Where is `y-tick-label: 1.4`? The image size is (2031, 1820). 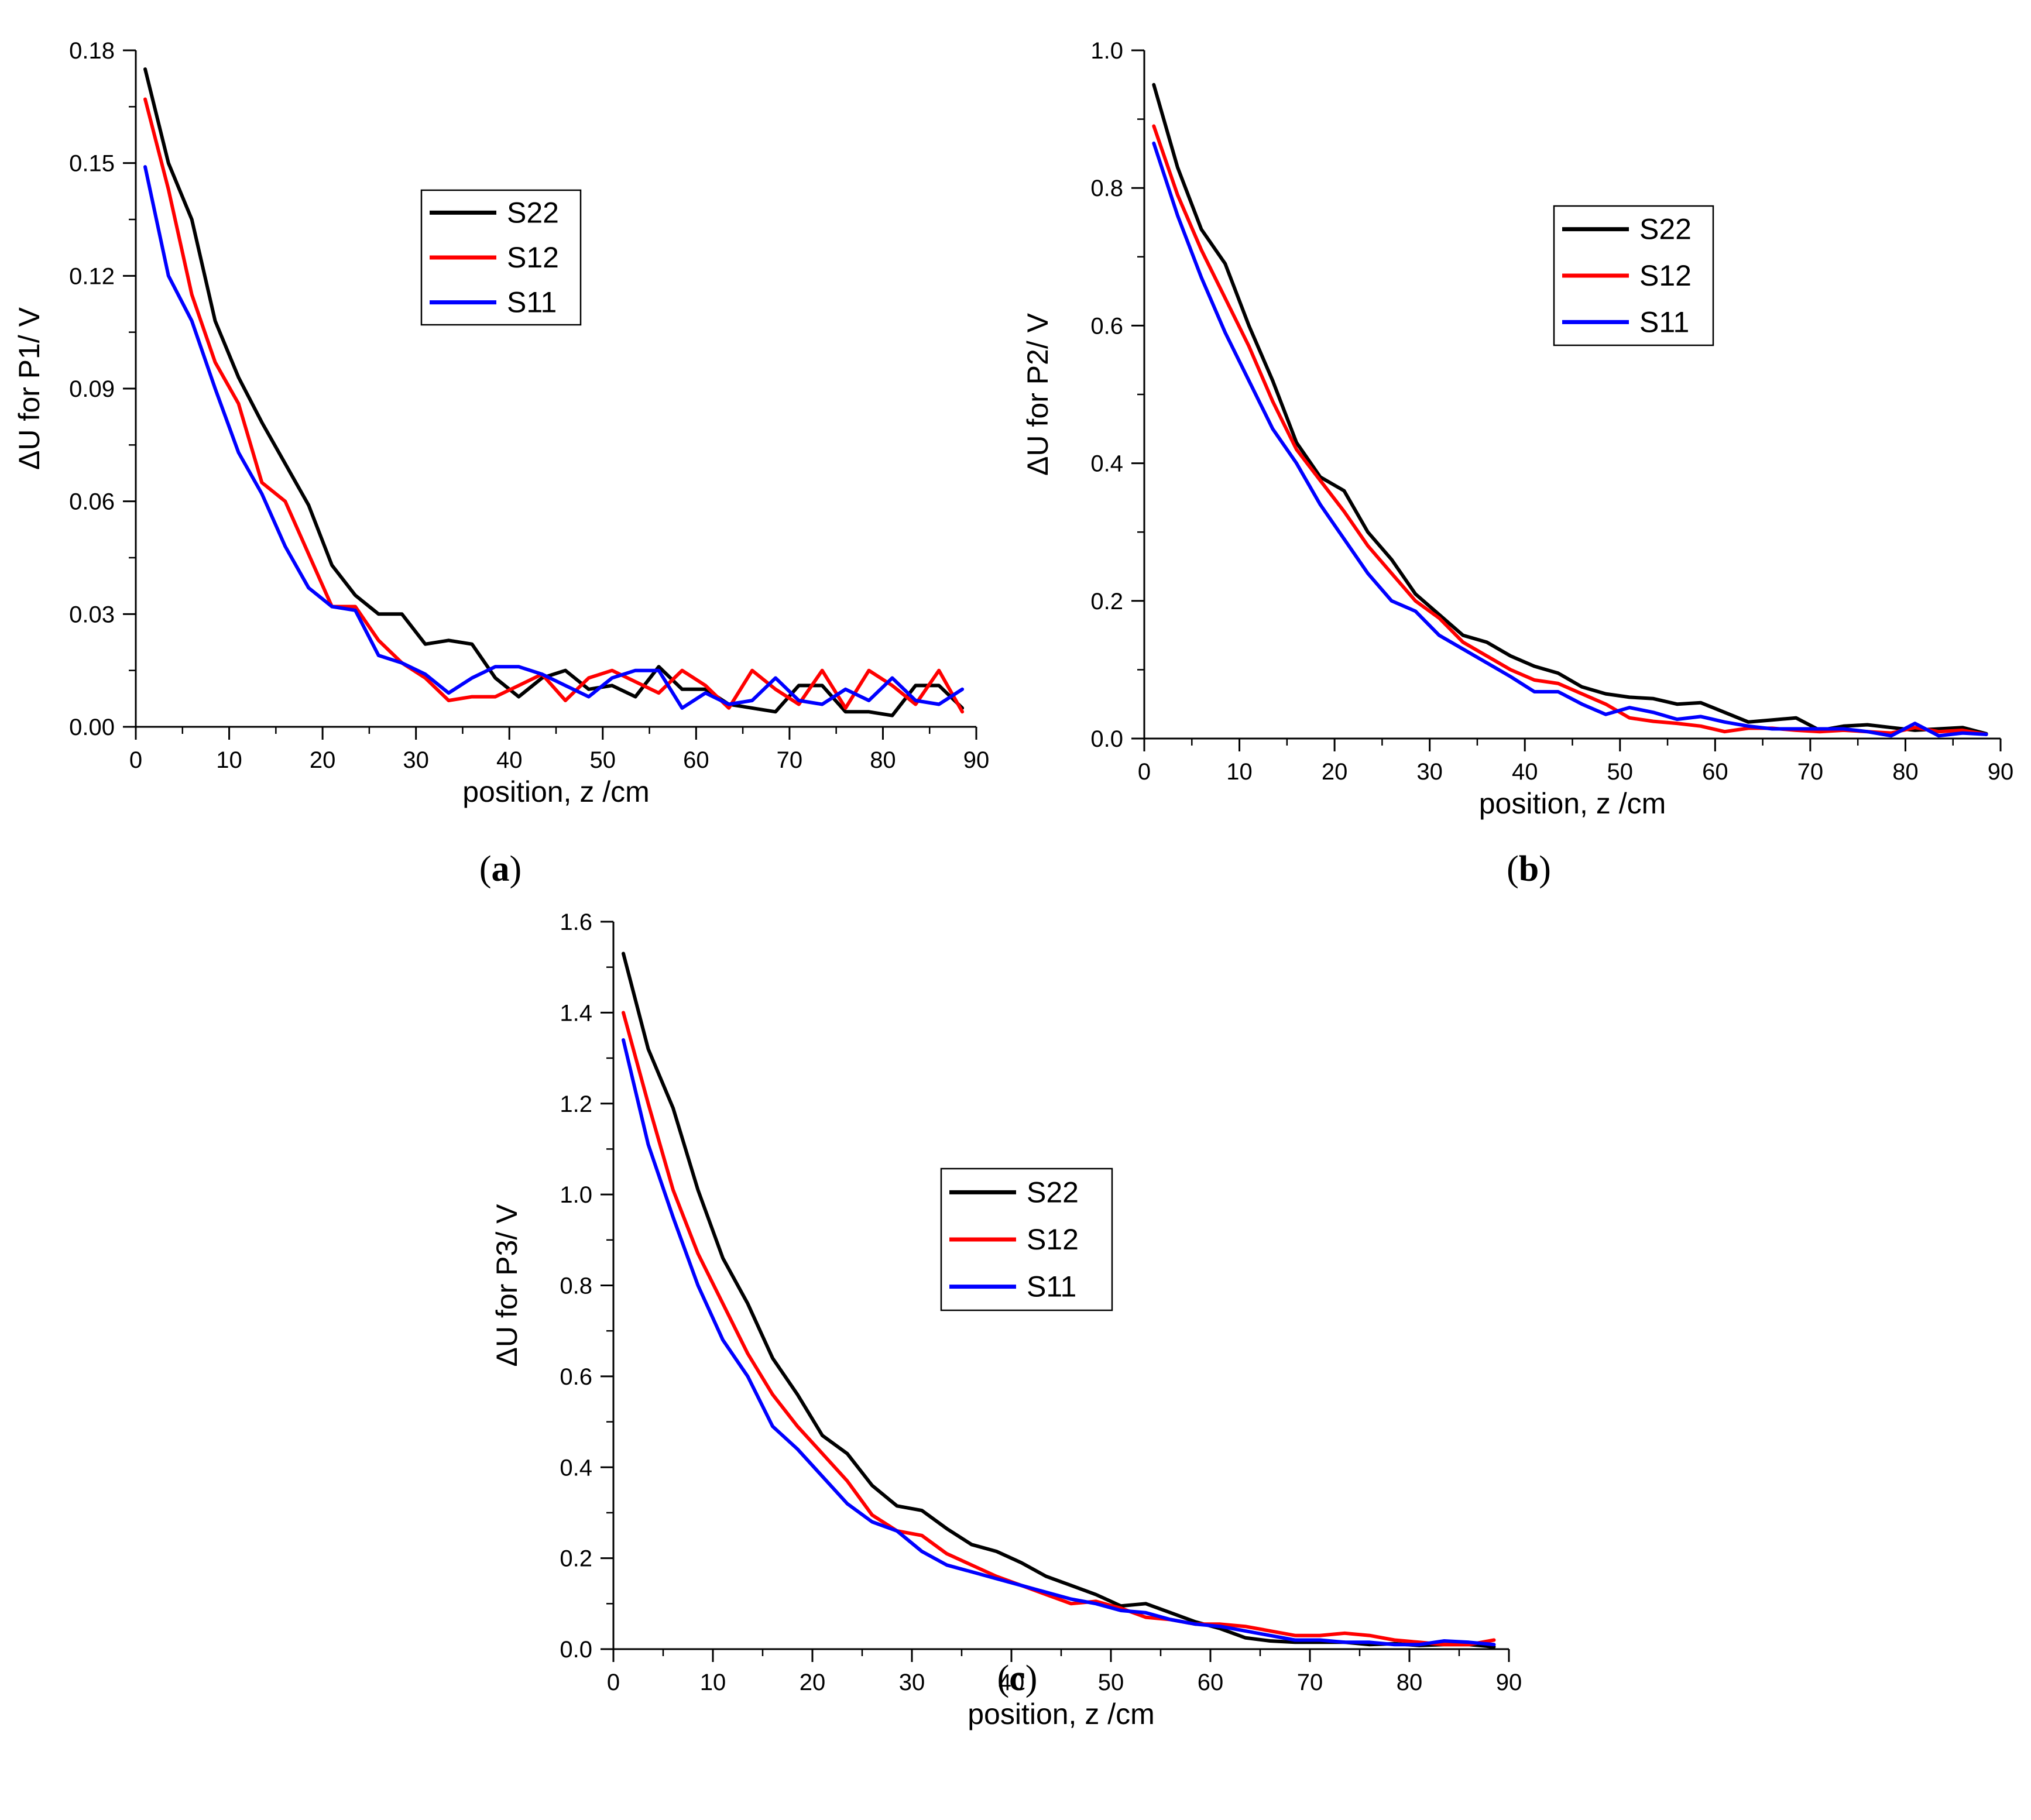 y-tick-label: 1.4 is located at coordinates (576, 1013).